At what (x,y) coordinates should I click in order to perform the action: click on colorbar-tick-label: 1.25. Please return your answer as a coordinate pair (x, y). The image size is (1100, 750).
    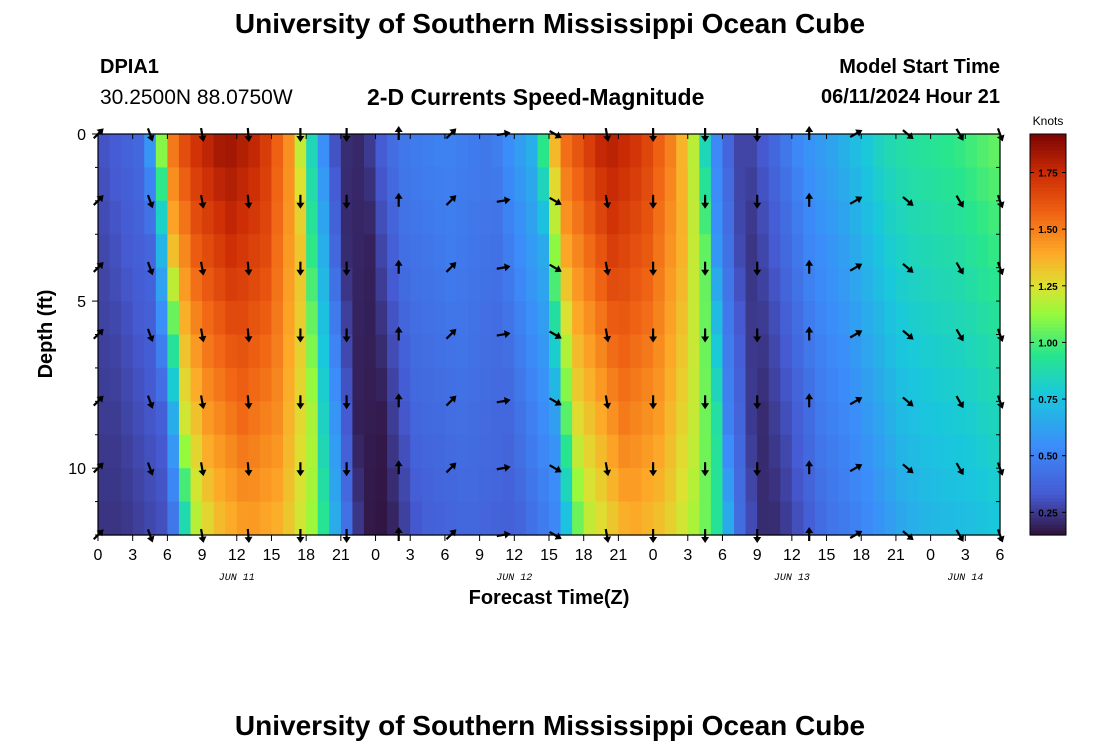
    Looking at the image, I should click on (1048, 287).